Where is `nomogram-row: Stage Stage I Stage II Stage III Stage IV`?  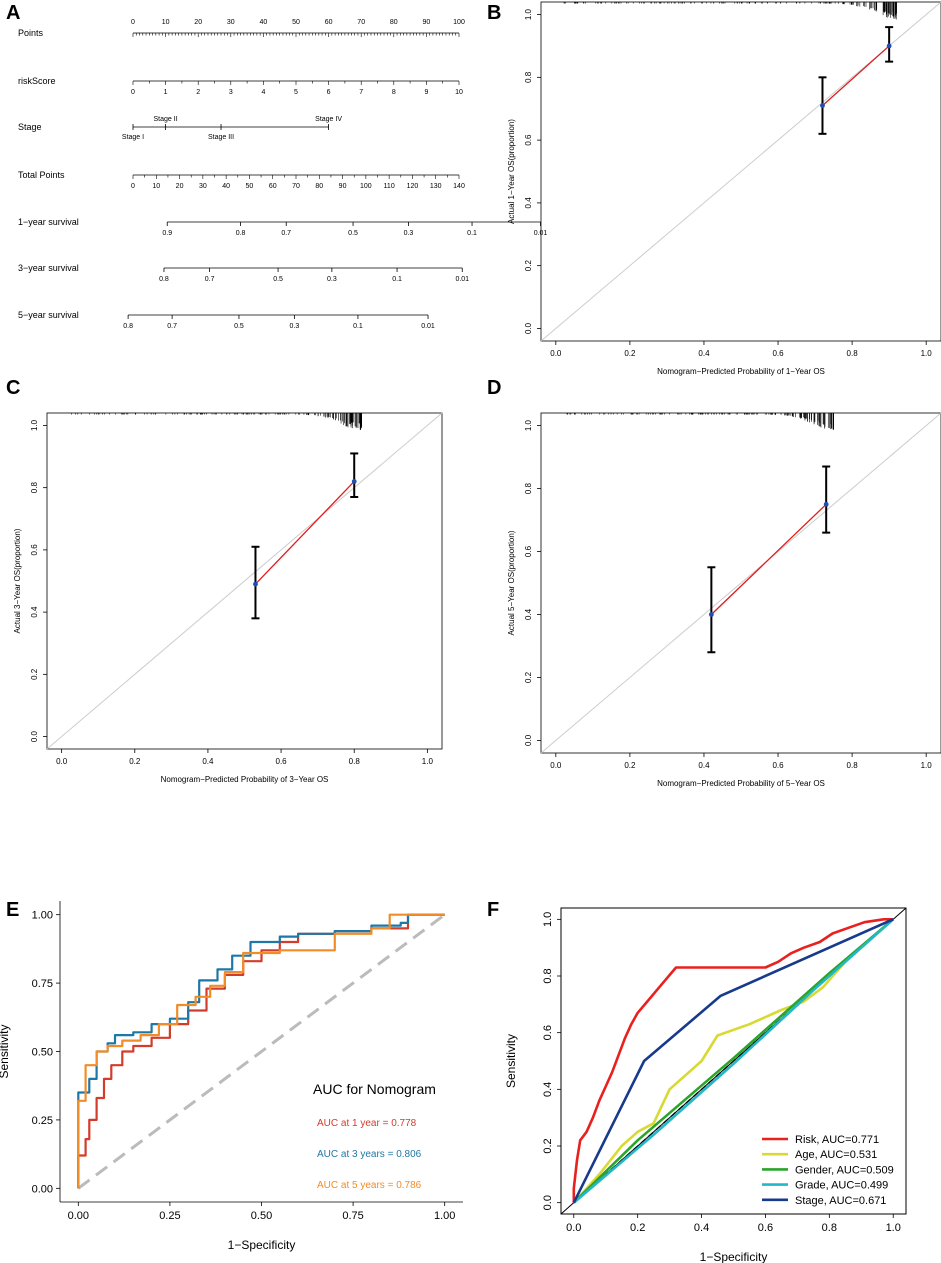 nomogram-row: Stage Stage I Stage II Stage III Stage IV is located at coordinates (180, 128).